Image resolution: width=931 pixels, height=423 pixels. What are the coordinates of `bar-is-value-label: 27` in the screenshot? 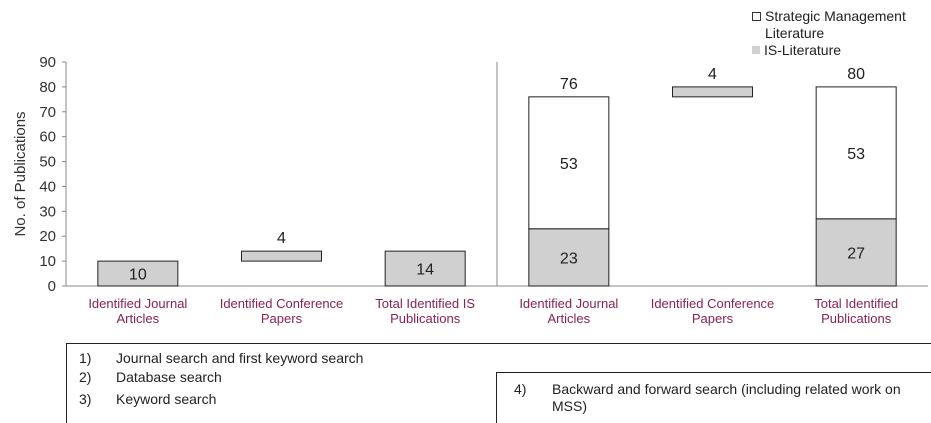 It's located at (856, 253).